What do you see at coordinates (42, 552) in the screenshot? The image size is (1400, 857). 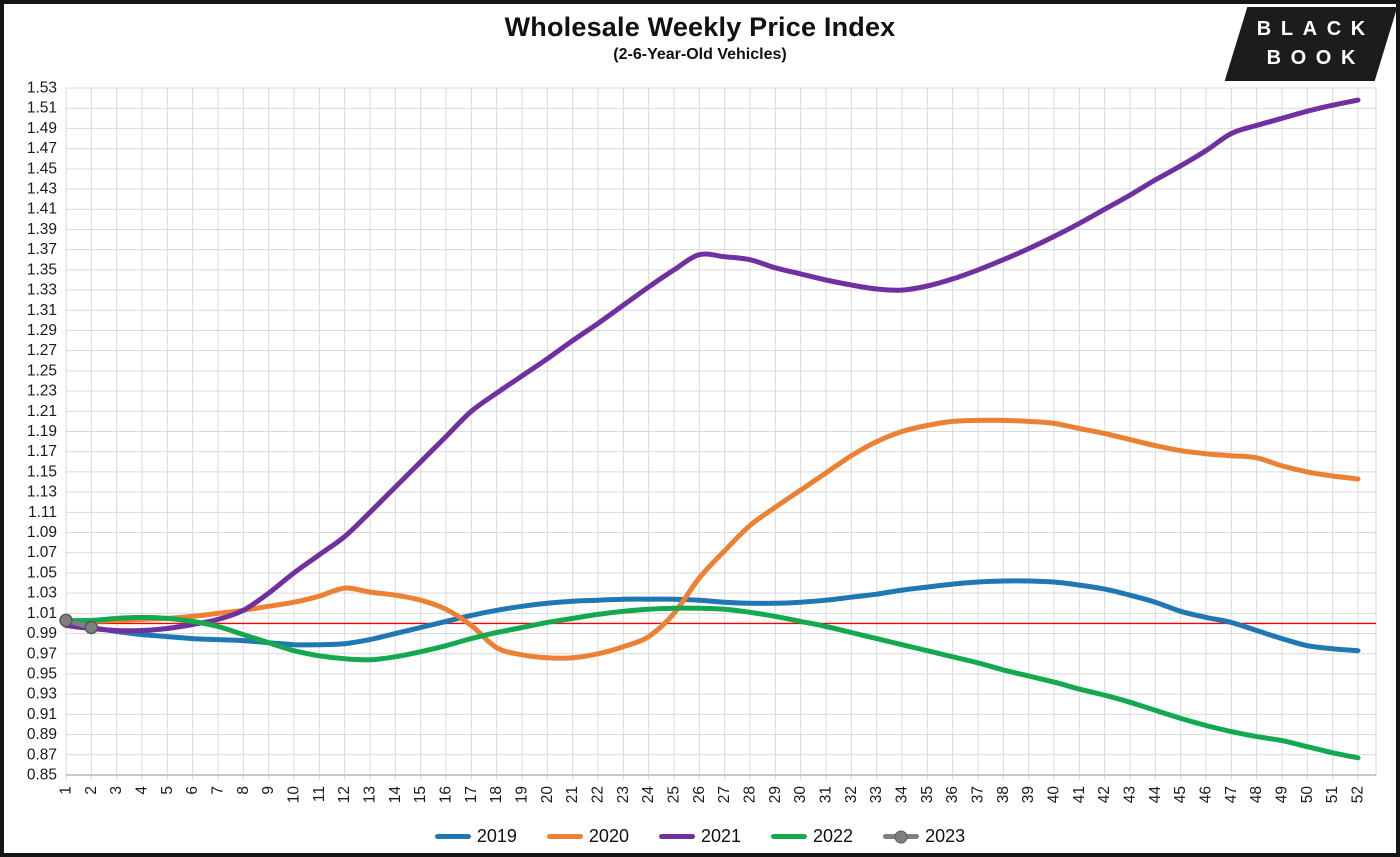 I see `y-tick-label: 1.07` at bounding box center [42, 552].